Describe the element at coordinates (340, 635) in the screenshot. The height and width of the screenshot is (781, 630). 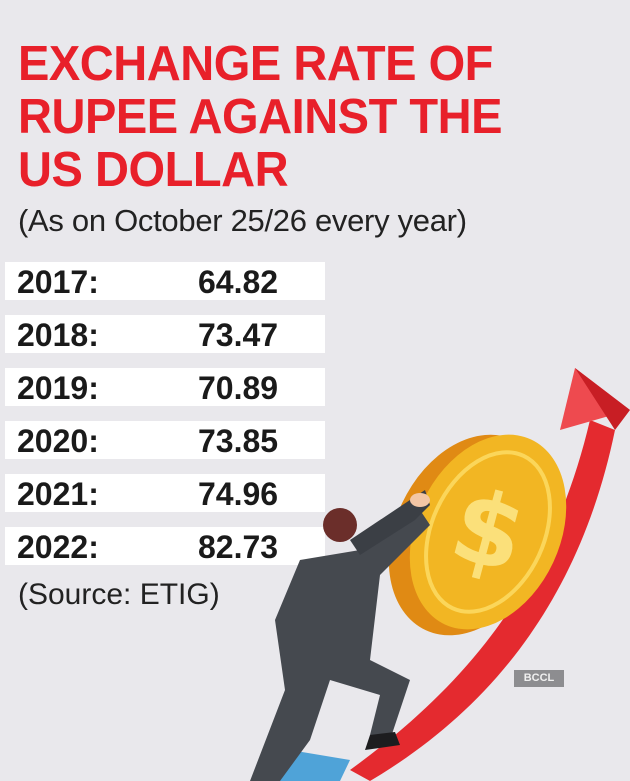
I see `businessman-icon` at that location.